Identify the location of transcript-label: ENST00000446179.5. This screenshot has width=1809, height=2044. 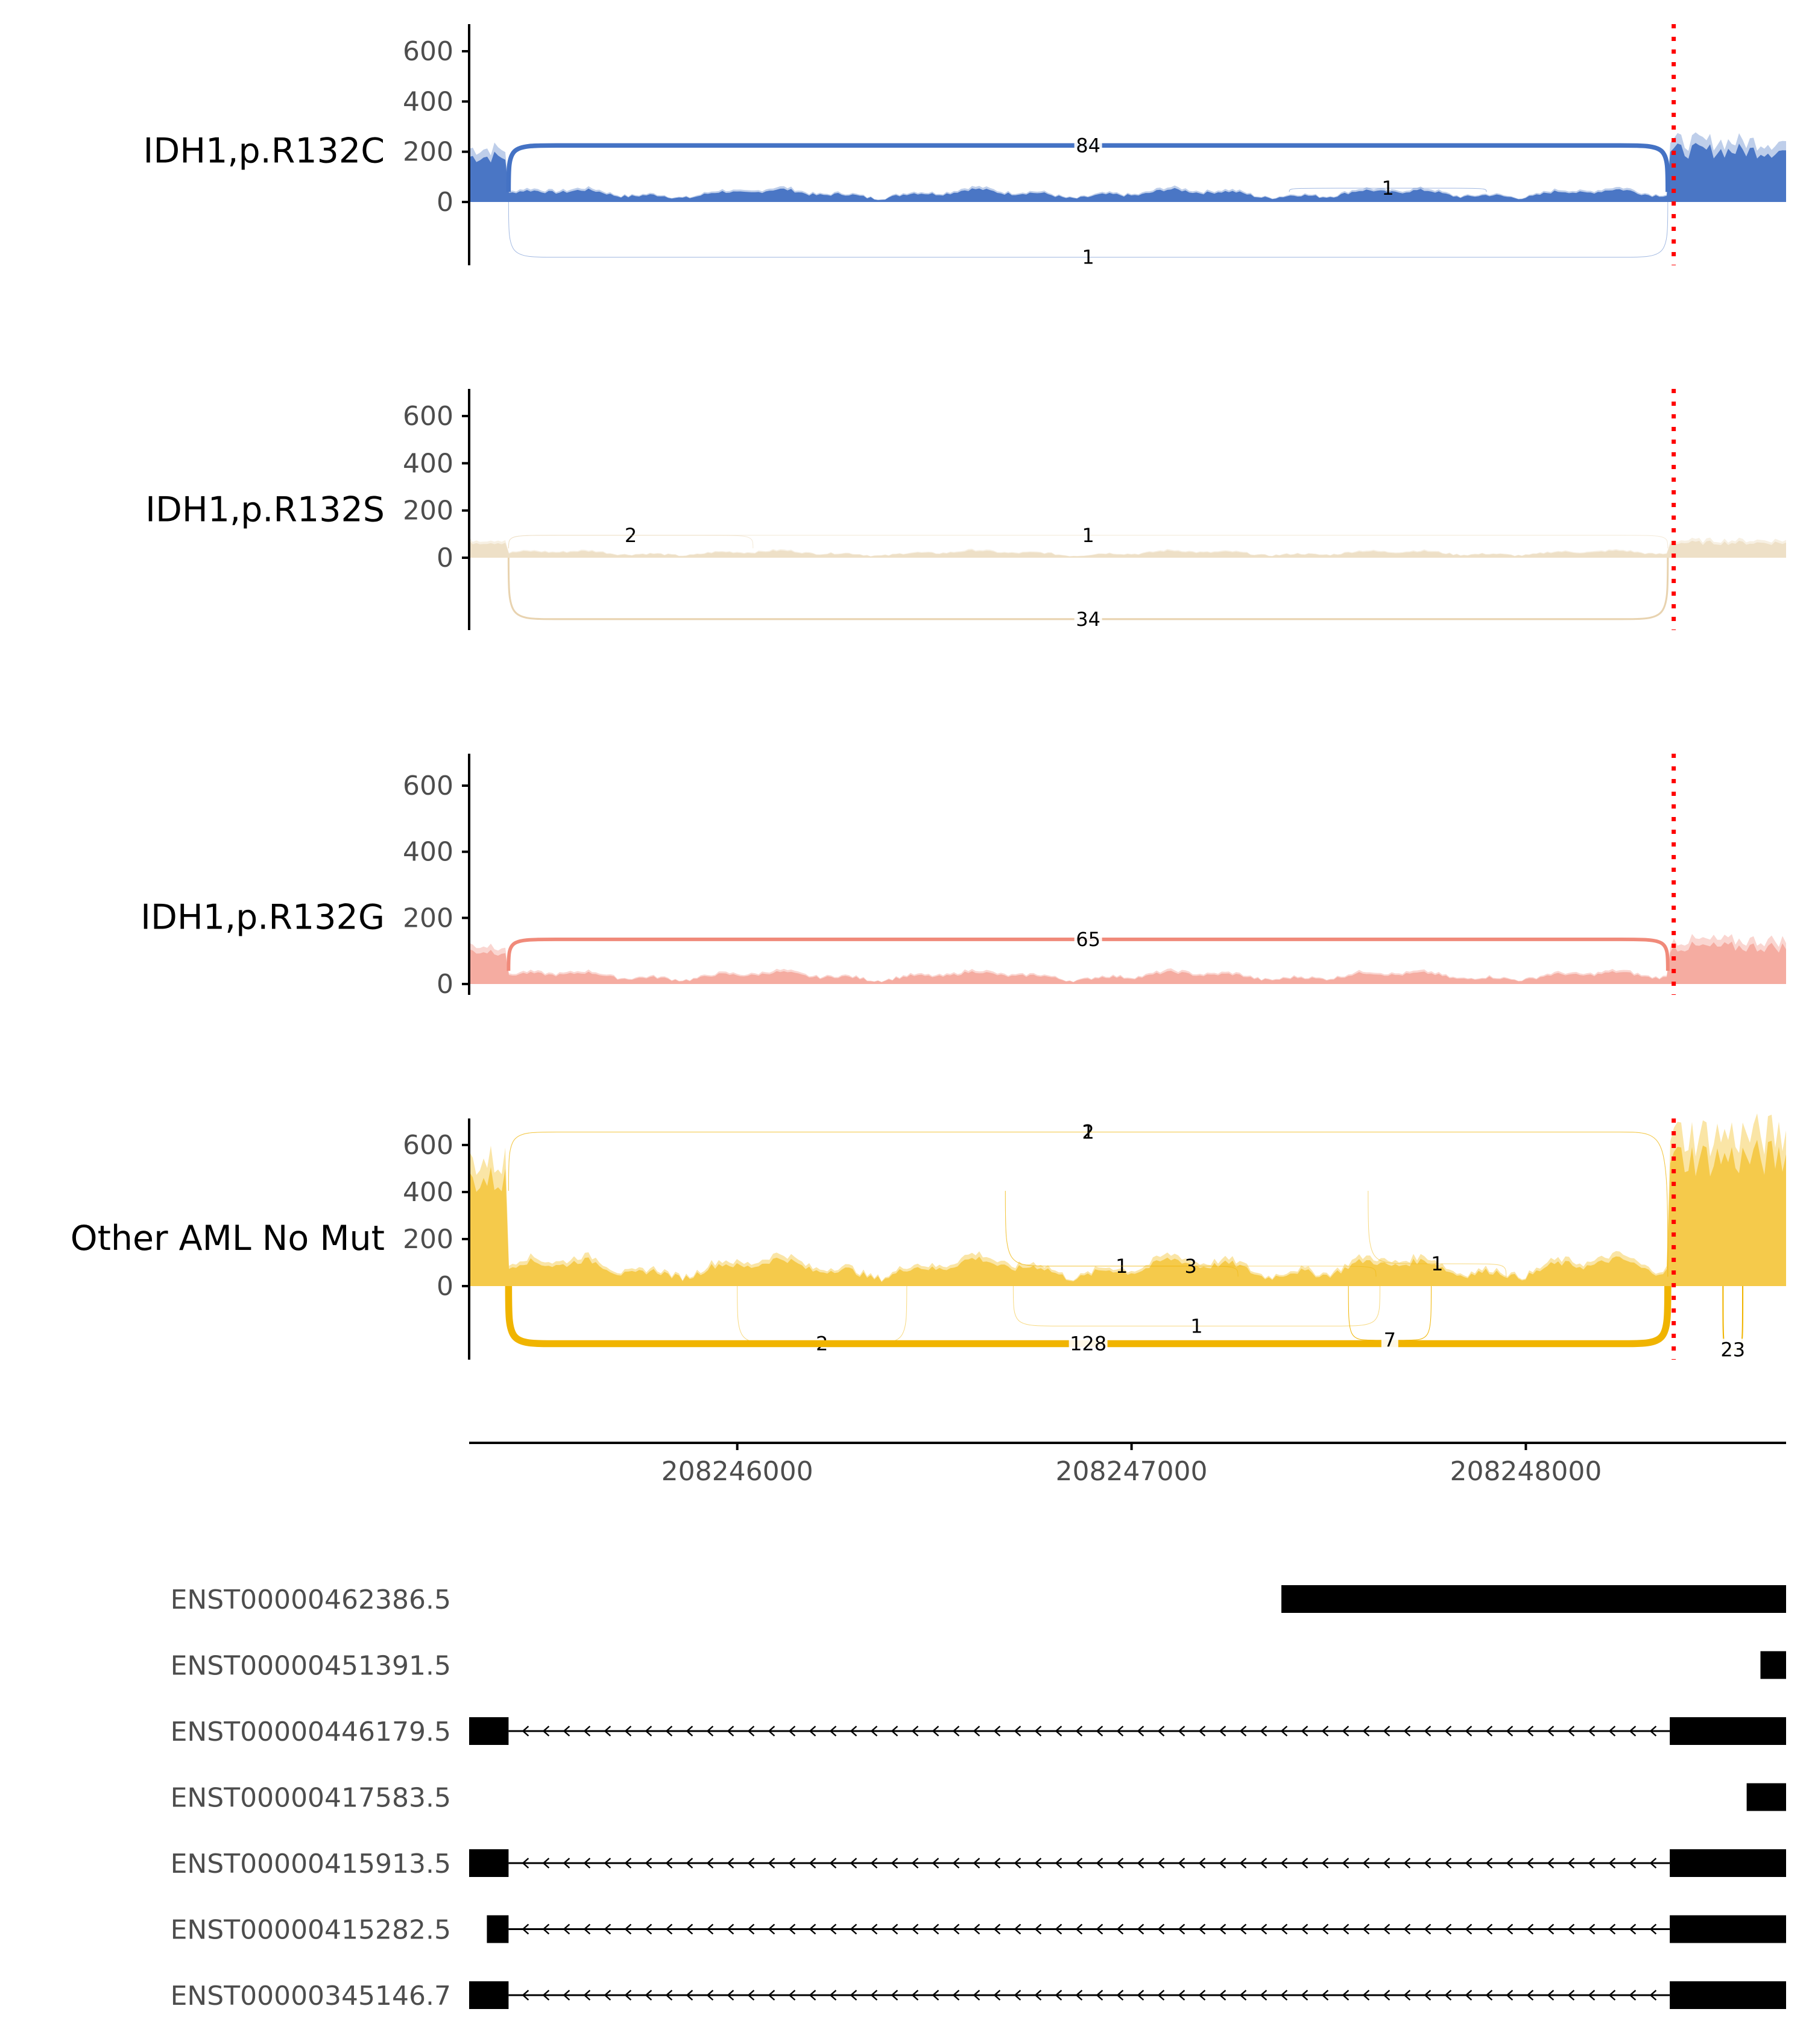
(311, 1732).